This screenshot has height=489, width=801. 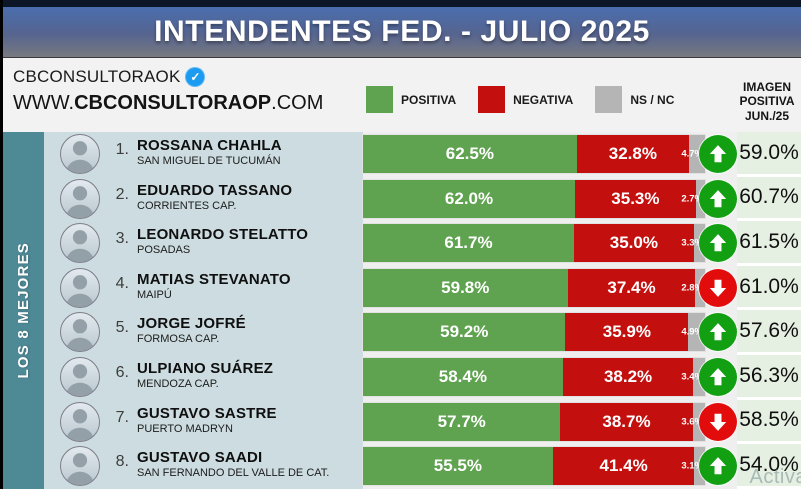 What do you see at coordinates (214, 279) in the screenshot?
I see `mayor-name: MATIAS STEVANATO` at bounding box center [214, 279].